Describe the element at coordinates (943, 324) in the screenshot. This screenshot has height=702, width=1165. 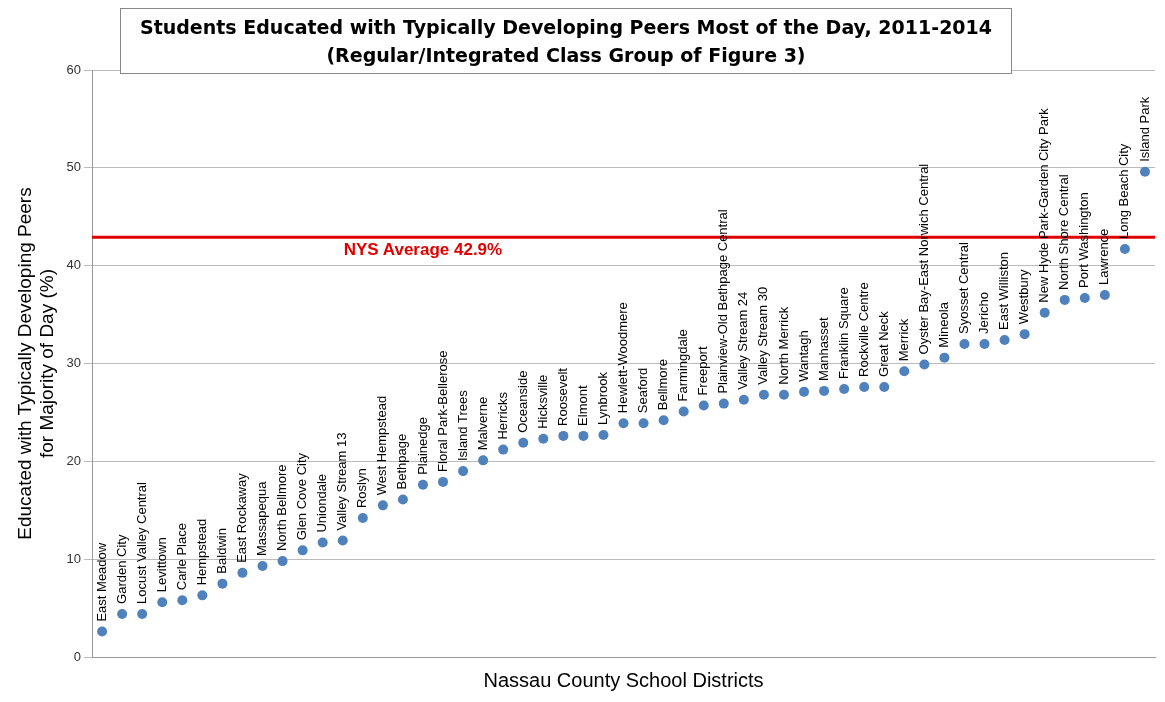
I see `x-tick-label: Mineola` at that location.